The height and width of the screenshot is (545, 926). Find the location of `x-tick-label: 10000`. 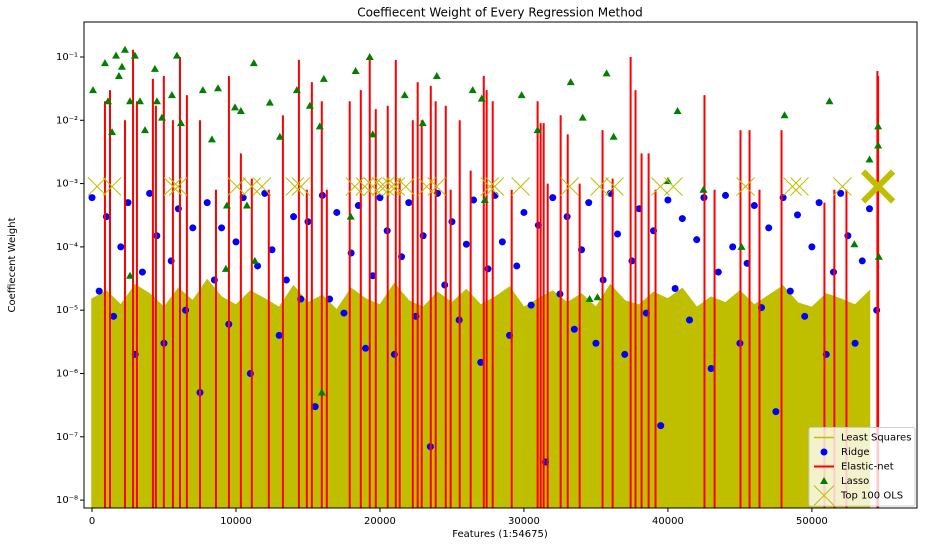

x-tick-label: 10000 is located at coordinates (236, 521).